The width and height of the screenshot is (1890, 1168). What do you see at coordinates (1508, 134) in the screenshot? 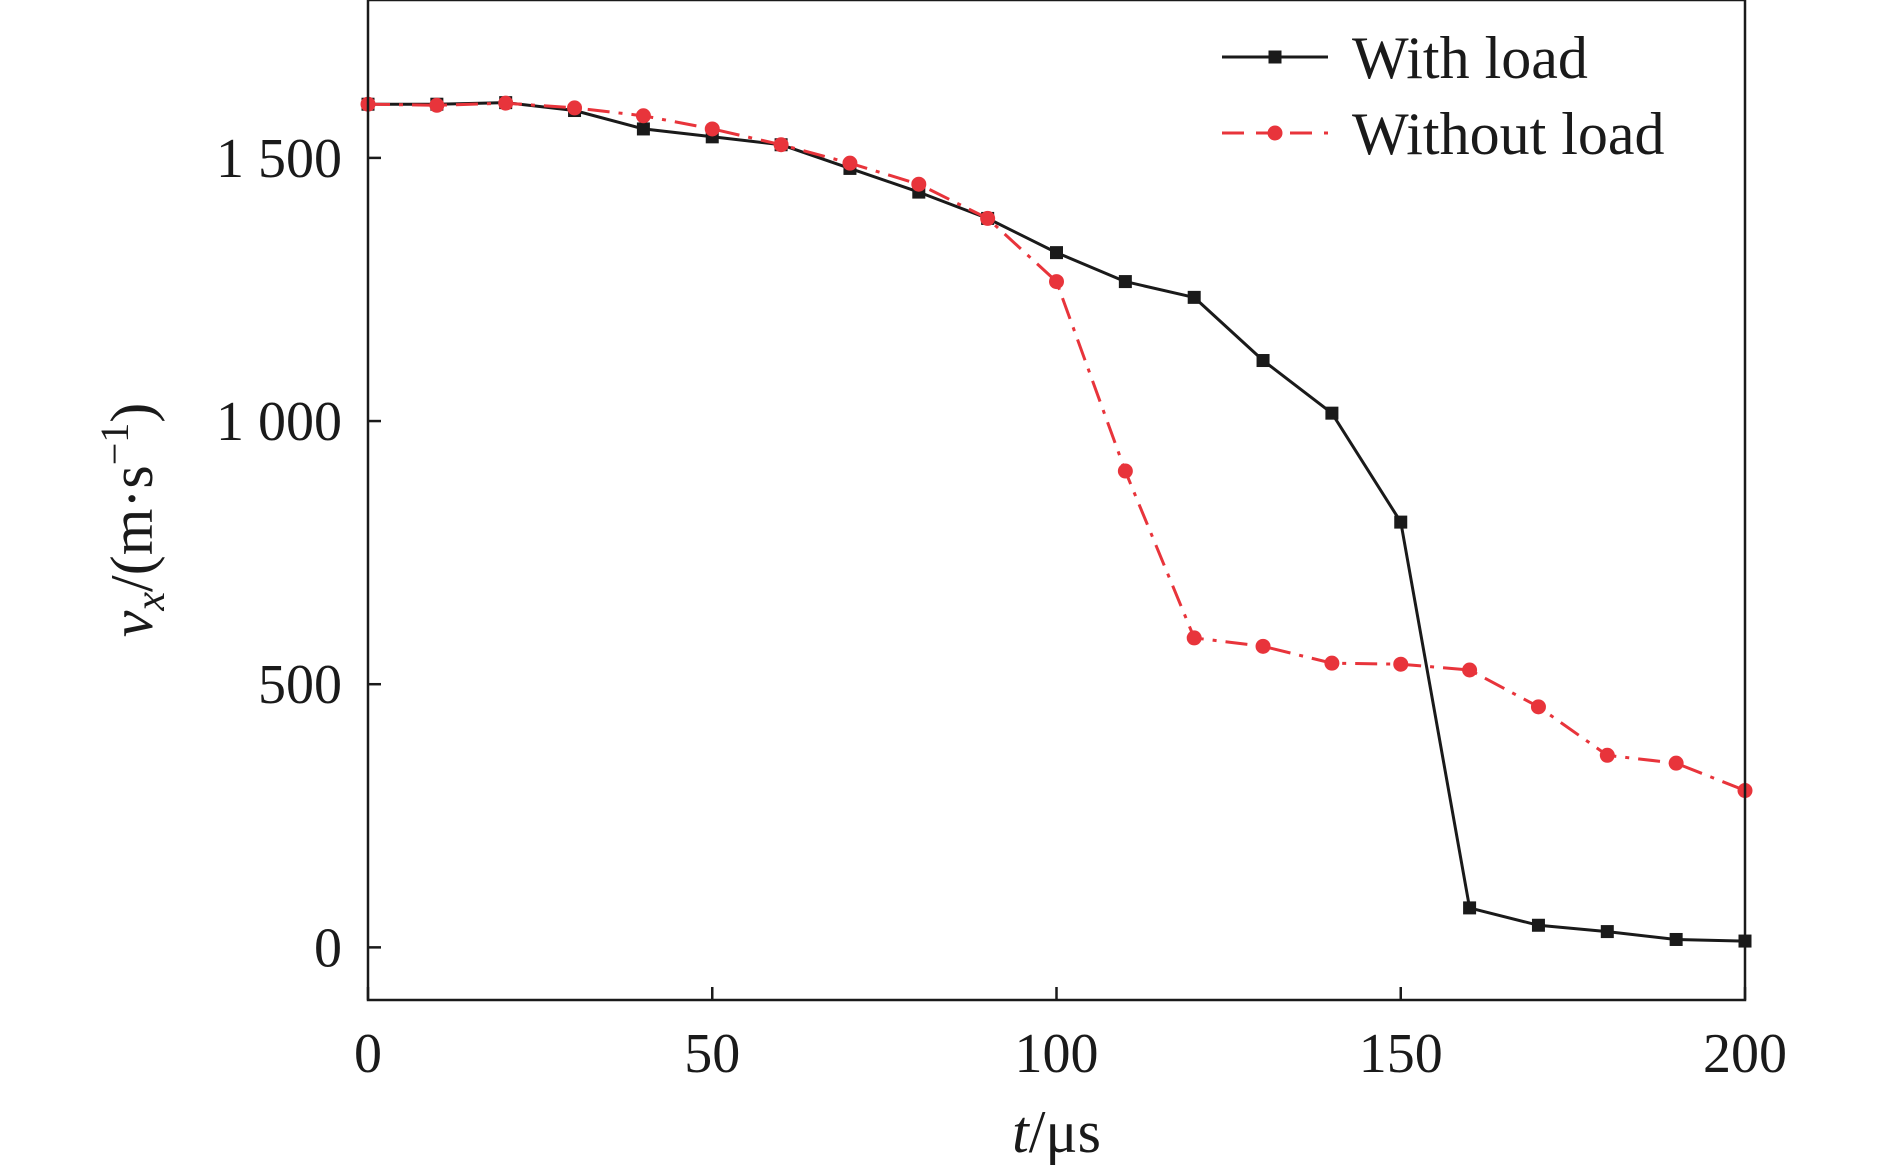
I see `legend-label-without-load: Without load` at bounding box center [1508, 134].